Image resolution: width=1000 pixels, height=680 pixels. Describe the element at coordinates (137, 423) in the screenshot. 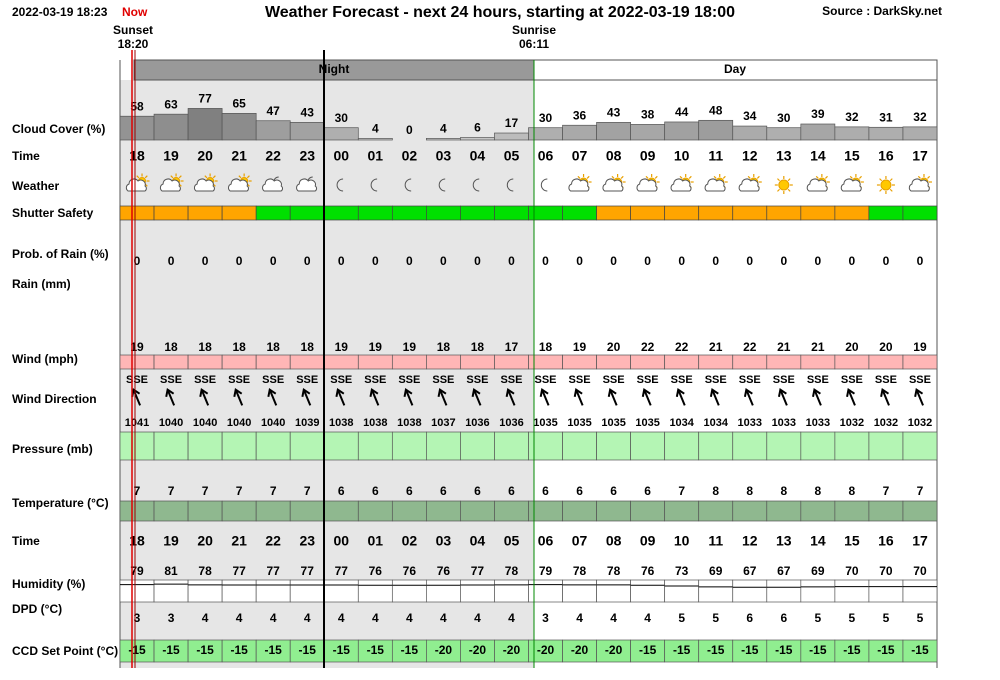

I see `pressure-value: 1041` at that location.